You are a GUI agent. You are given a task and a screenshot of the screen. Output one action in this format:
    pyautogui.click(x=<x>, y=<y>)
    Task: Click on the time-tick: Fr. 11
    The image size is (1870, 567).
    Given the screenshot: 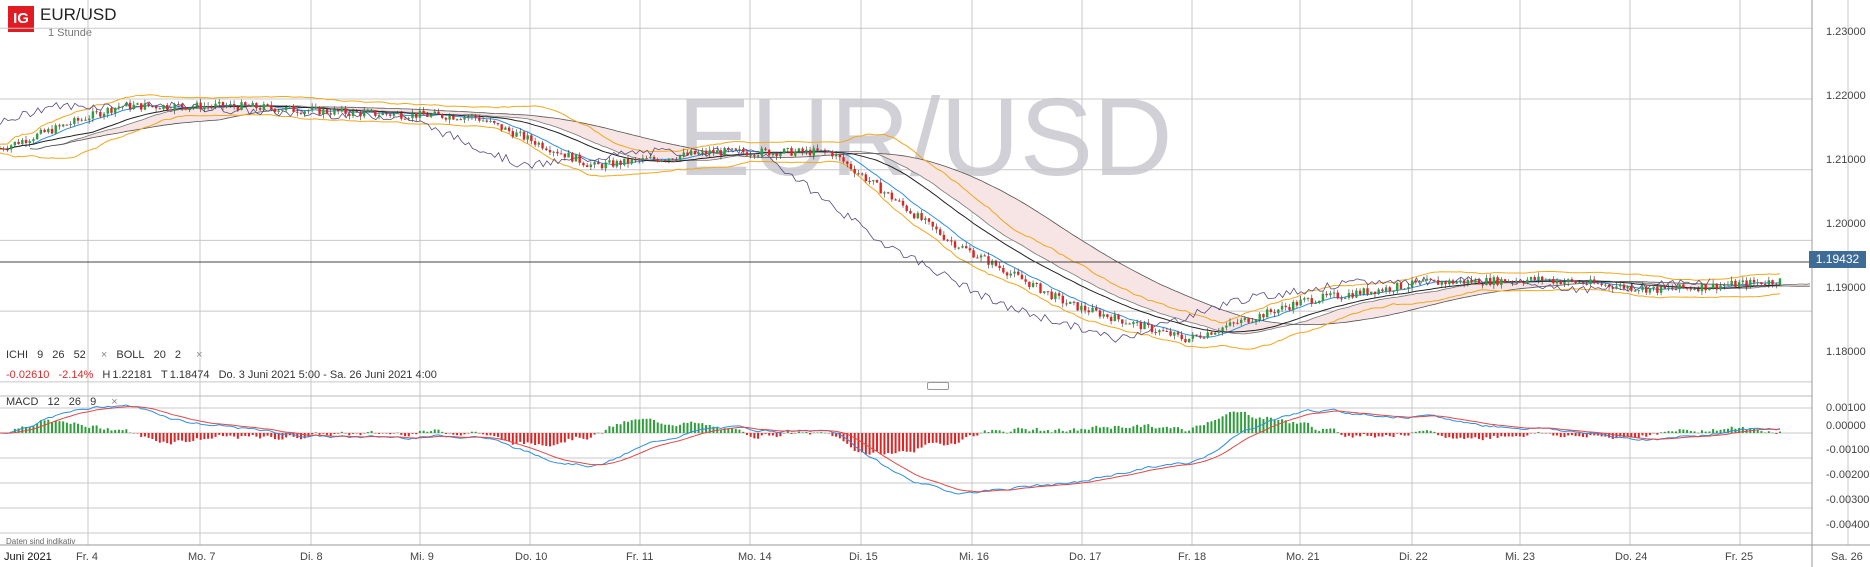 What is the action you would take?
    pyautogui.click(x=640, y=557)
    